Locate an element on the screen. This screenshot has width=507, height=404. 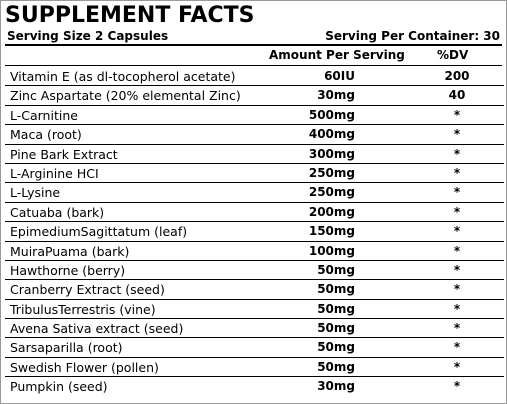
ingredient-name: Pumpkin (seed) is located at coordinates (59, 387).